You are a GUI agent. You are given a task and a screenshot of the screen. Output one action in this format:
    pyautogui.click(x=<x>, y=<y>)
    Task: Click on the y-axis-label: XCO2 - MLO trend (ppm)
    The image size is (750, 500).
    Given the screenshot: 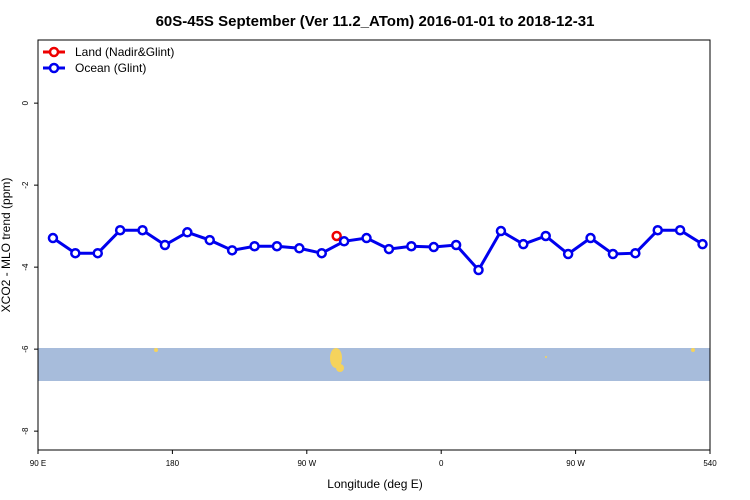 What is the action you would take?
    pyautogui.click(x=6, y=245)
    